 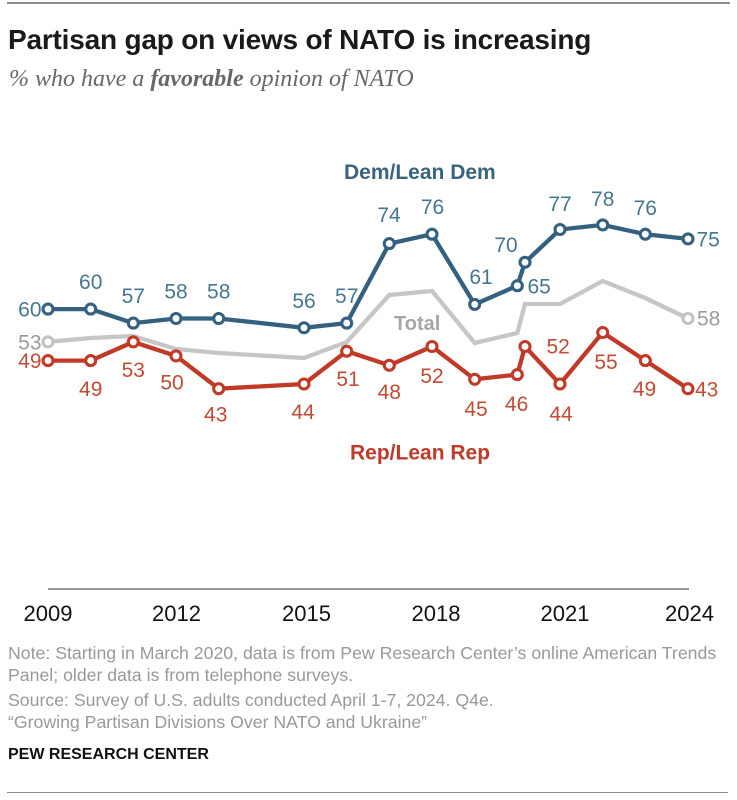 I want to click on svg-text: 51, so click(x=347, y=379).